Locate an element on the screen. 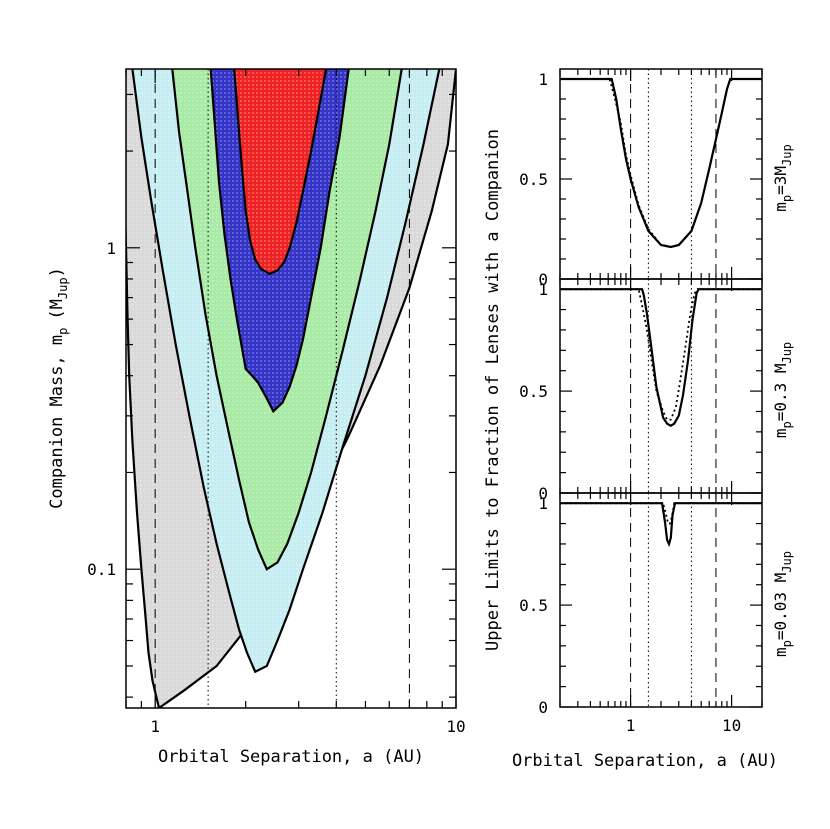 Image resolution: width=830 pixels, height=829 pixels. left-x-tick-label: 1 is located at coordinates (155, 726).